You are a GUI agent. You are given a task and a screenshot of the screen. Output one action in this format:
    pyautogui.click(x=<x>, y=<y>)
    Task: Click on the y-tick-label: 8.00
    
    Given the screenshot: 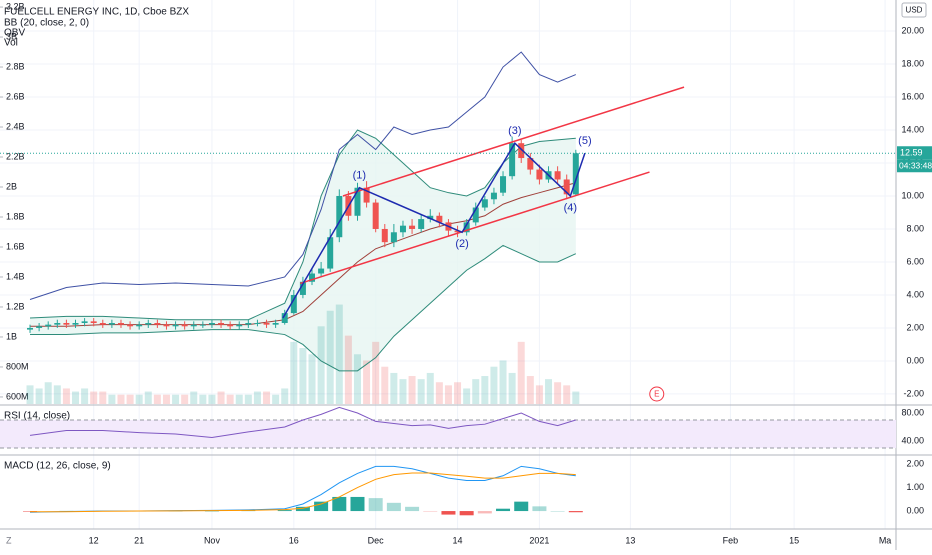 What is the action you would take?
    pyautogui.click(x=915, y=228)
    